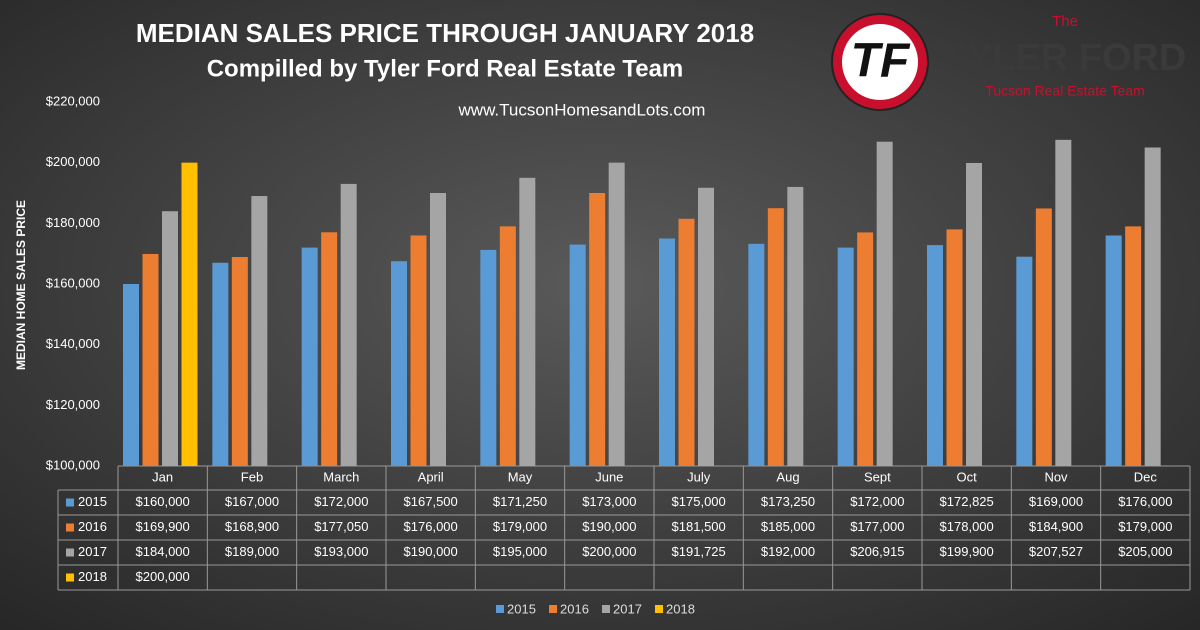  What do you see at coordinates (1146, 476) in the screenshot?
I see `x-tick-label: Dec` at bounding box center [1146, 476].